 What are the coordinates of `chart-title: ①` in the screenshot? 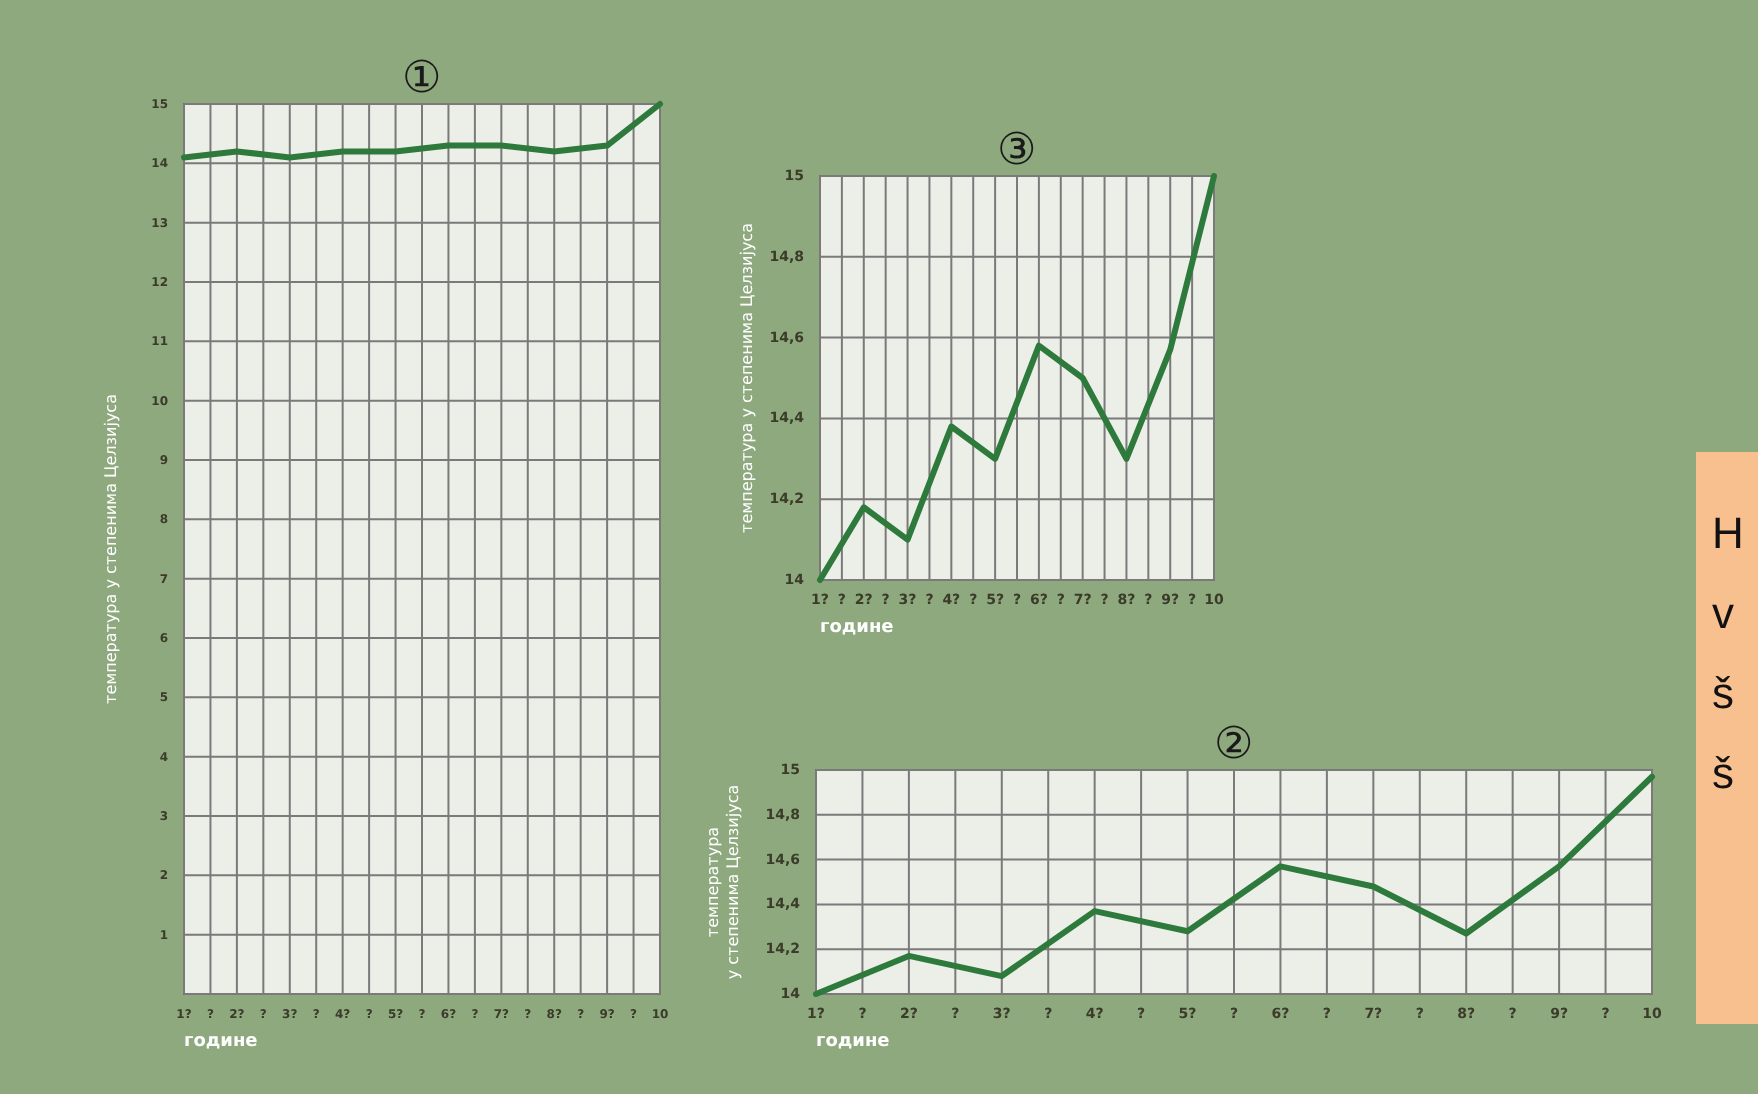 It's located at (422, 79).